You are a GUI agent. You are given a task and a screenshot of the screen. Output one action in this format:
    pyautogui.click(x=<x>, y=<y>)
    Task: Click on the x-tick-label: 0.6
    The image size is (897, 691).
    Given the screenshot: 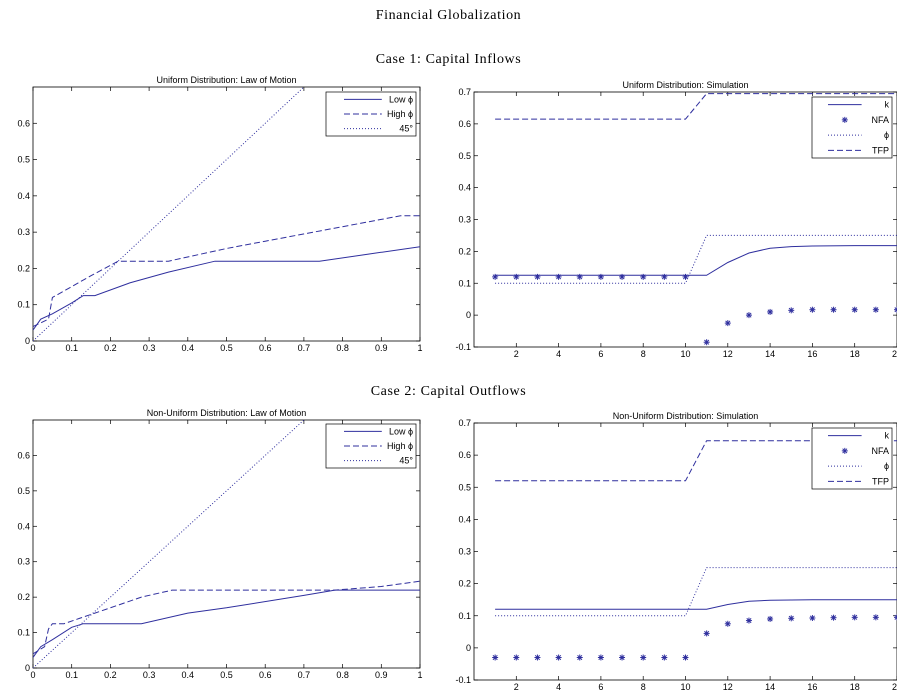 What is the action you would take?
    pyautogui.click(x=265, y=675)
    